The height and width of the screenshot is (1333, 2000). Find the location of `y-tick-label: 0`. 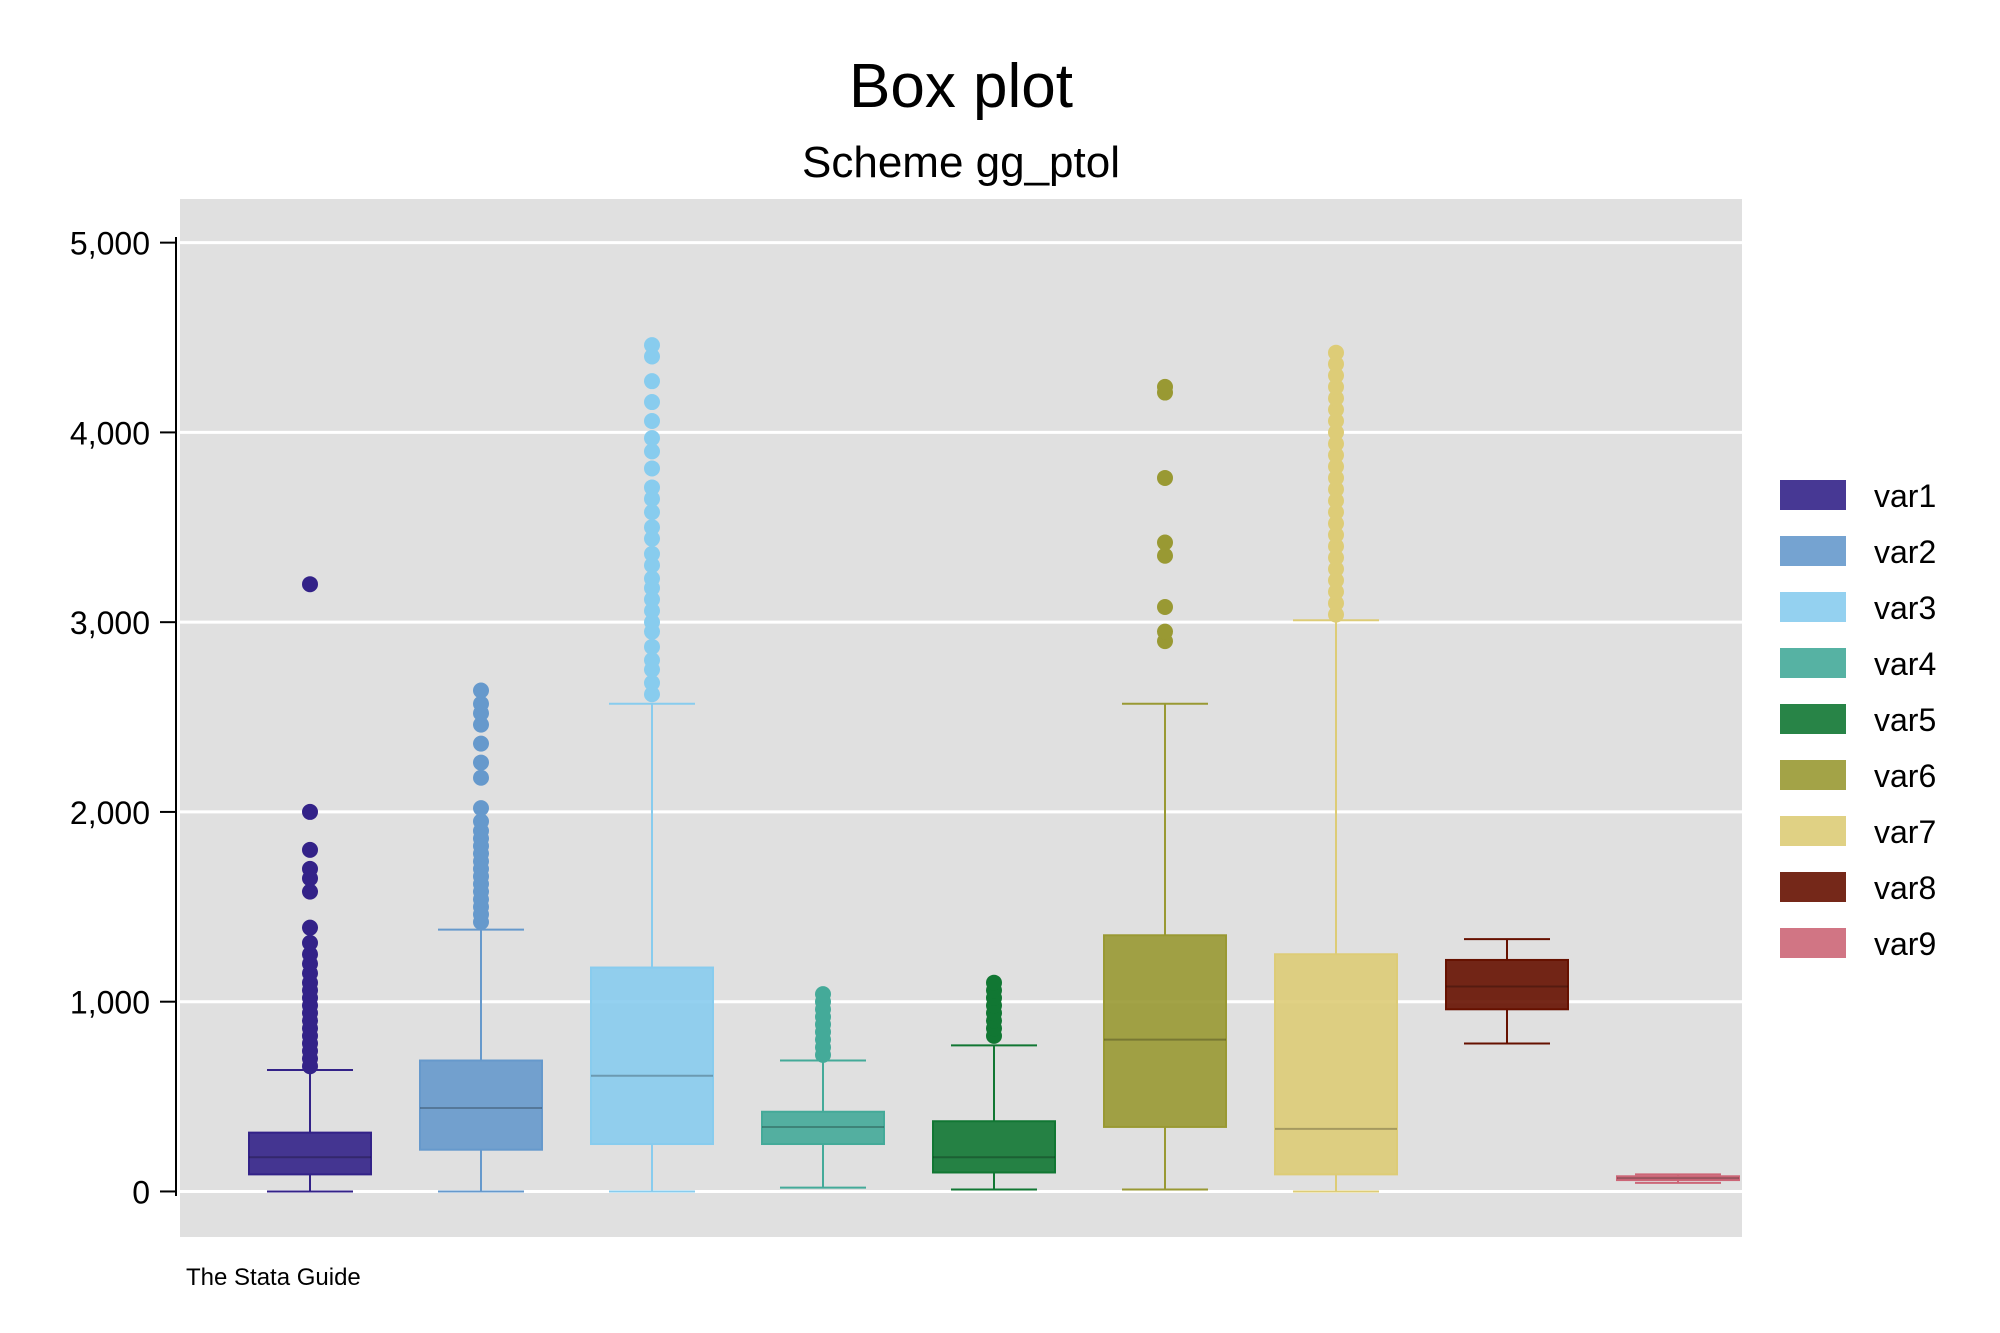

y-tick-label: 0 is located at coordinates (141, 1192).